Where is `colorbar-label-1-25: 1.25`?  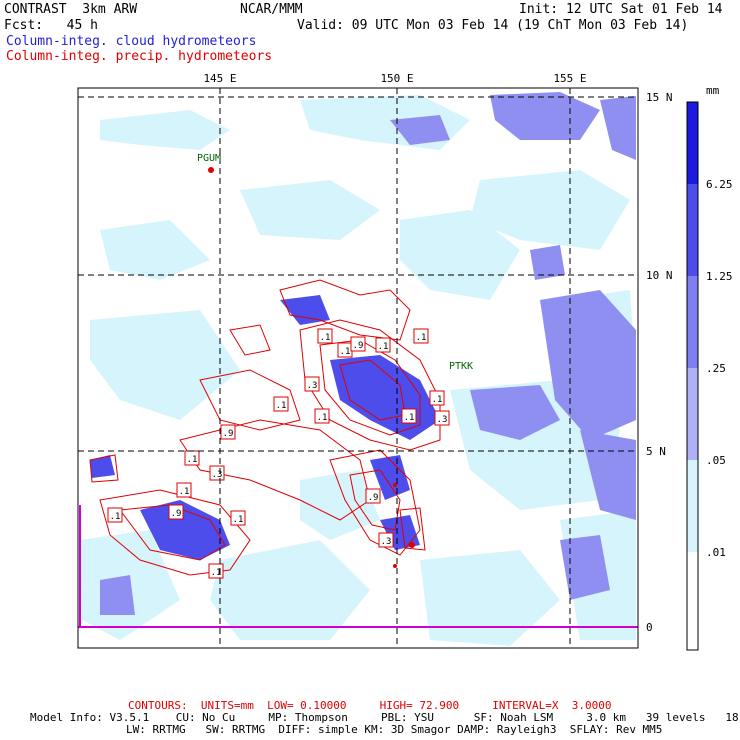 colorbar-label-1-25: 1.25 is located at coordinates (719, 276).